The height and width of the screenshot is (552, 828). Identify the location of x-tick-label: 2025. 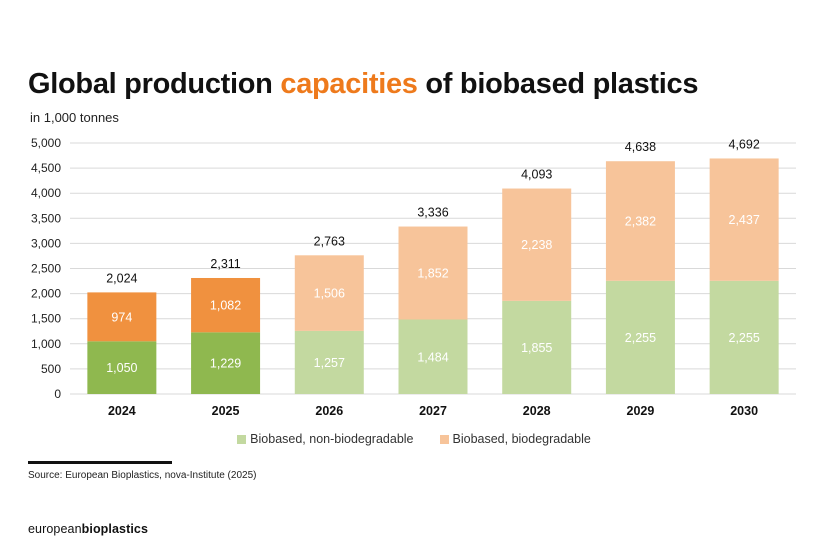
(226, 411).